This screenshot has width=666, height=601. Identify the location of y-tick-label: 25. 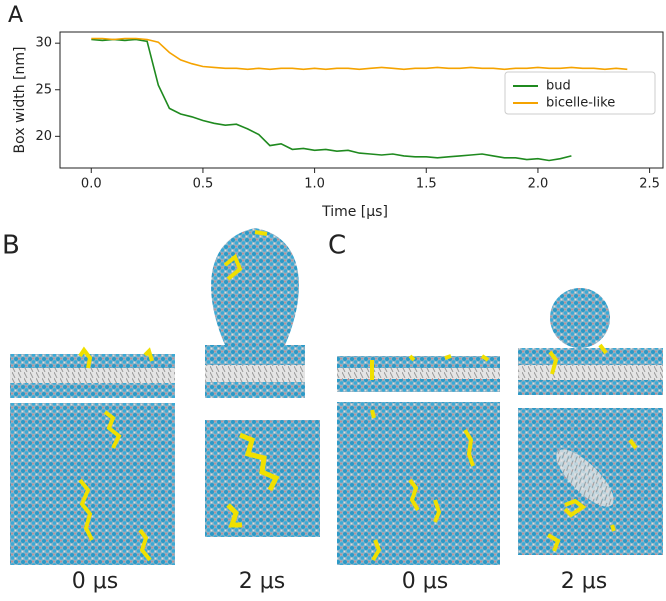
(43, 89).